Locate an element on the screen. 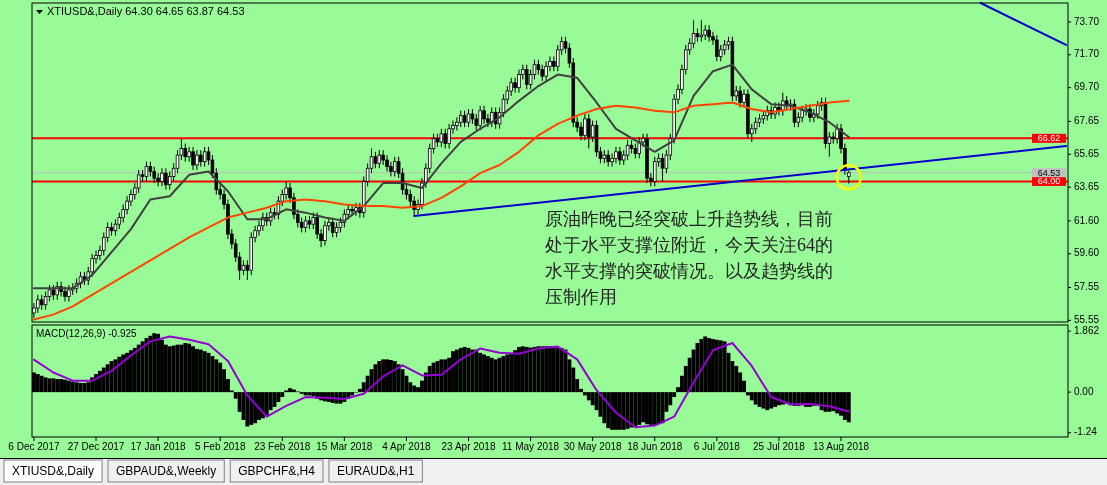 The height and width of the screenshot is (485, 1107). y-tick-label: -1.24 is located at coordinates (1086, 432).